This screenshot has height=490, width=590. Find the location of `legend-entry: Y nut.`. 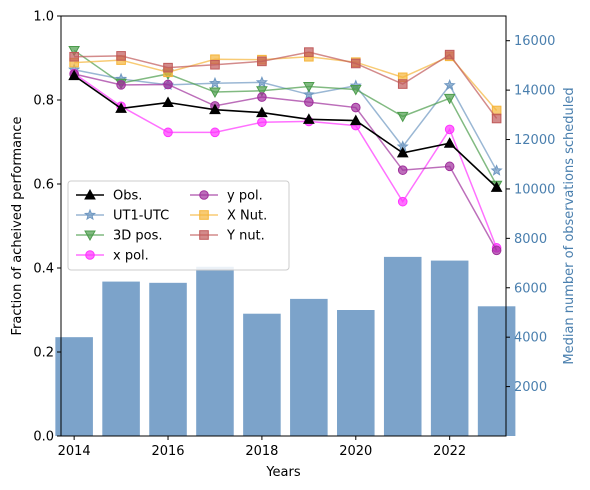

legend-entry: Y nut. is located at coordinates (227, 236).